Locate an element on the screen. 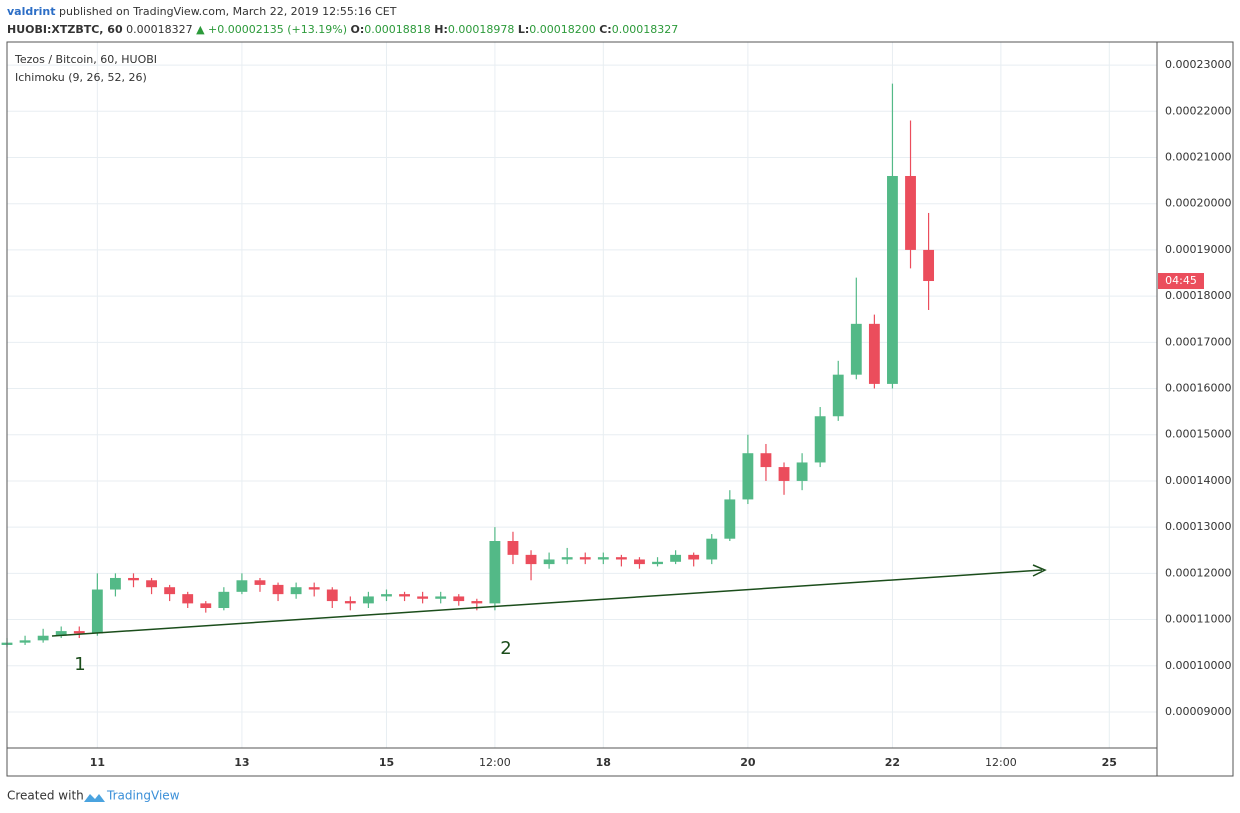 Image resolution: width=1240 pixels, height=813 pixels. trend-arrow is located at coordinates (1039, 570).